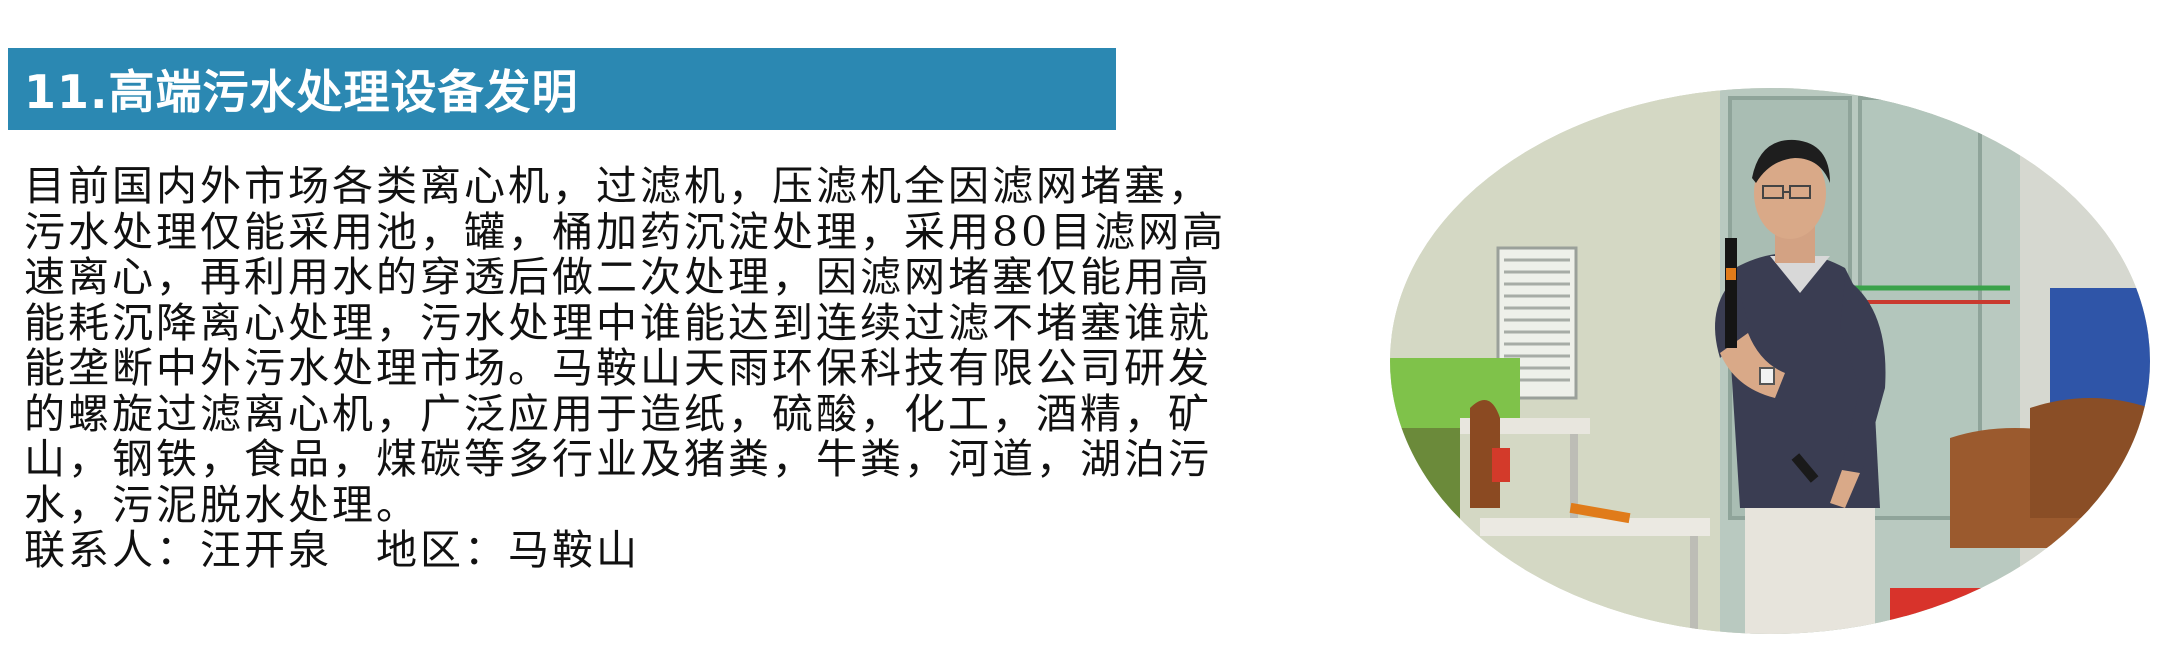  I want to click on description-line: 污水处理仅能采用池，罐，桶加药沉淀处理，采用80目滤网高, so click(625, 231).